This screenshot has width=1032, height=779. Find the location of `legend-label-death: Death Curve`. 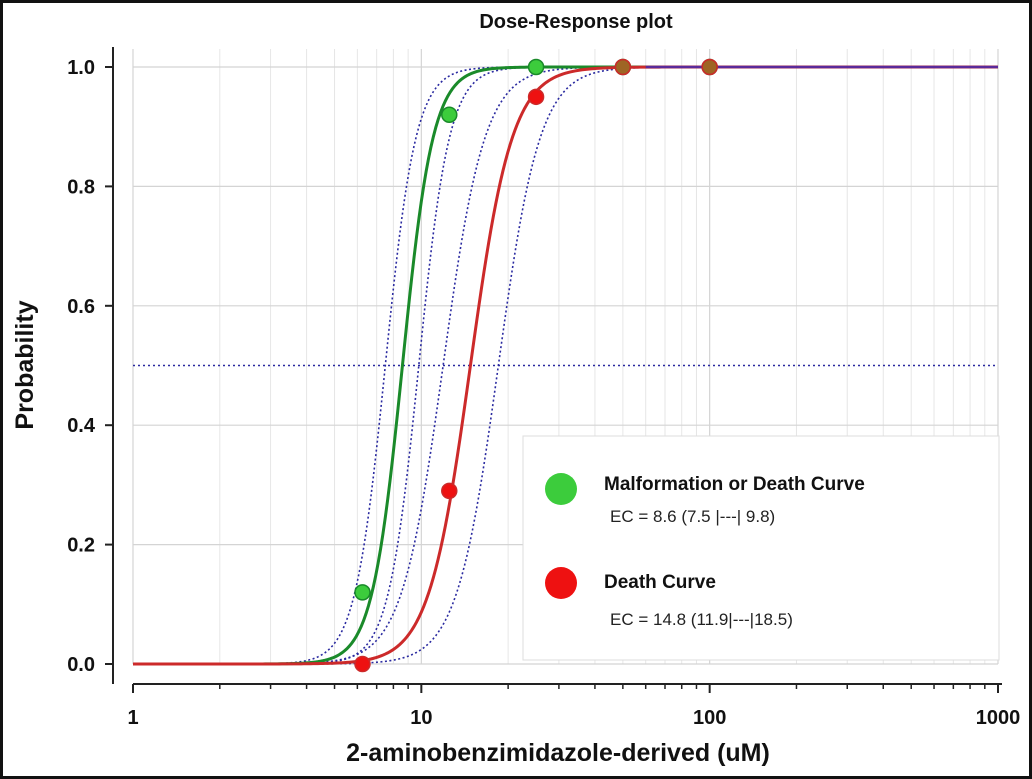

legend-label-death: Death Curve is located at coordinates (660, 582).